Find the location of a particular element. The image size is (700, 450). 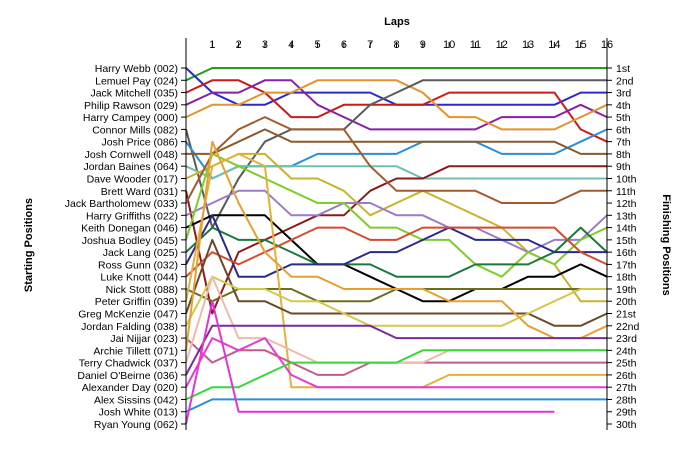

finish-position-label: 22nd is located at coordinates (628, 327).